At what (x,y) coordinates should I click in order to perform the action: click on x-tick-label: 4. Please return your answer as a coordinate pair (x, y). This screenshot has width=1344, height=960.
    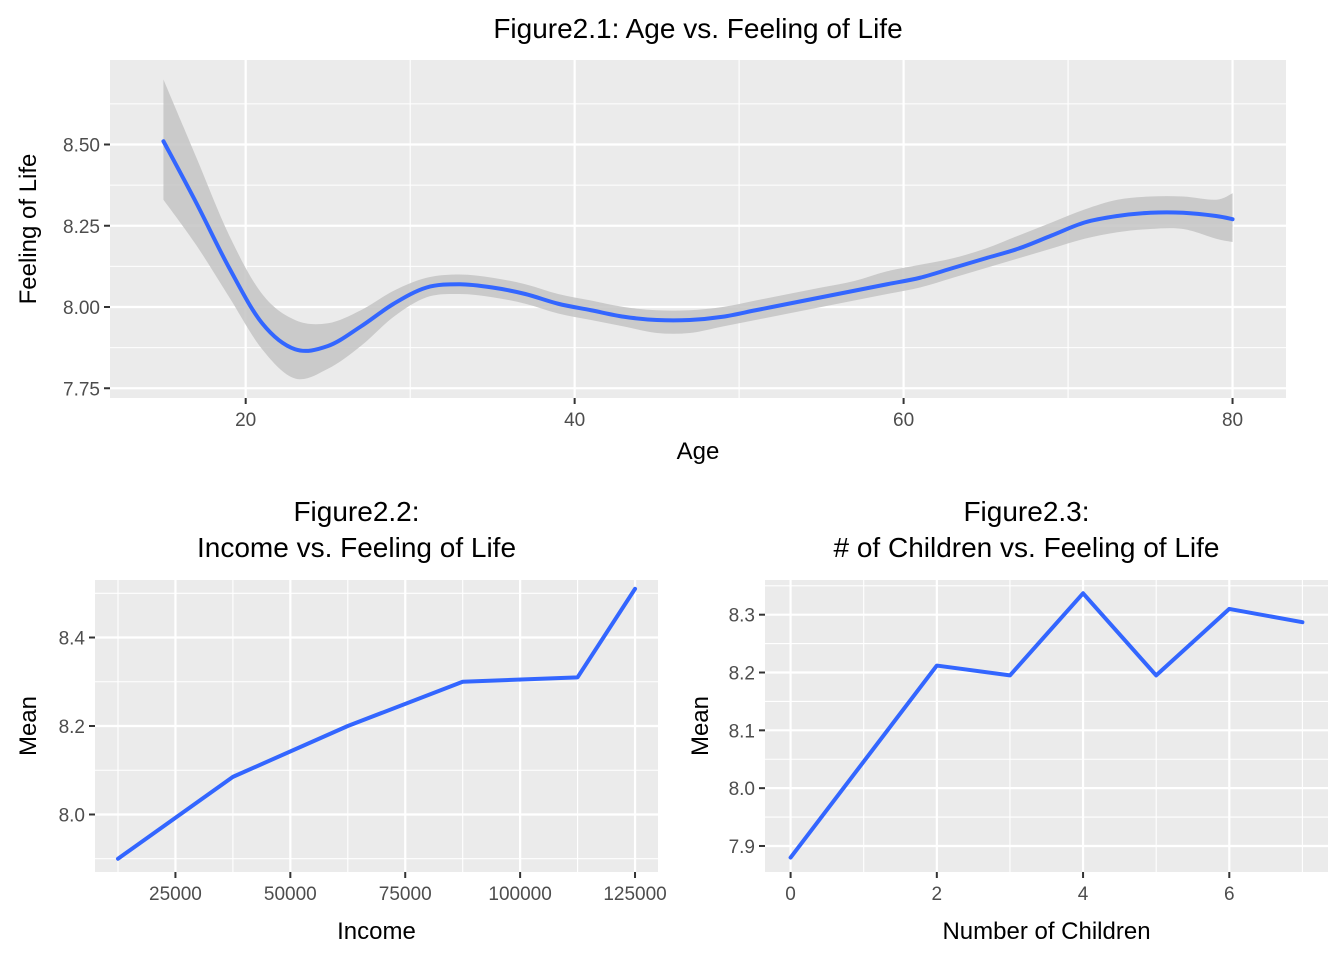
    Looking at the image, I should click on (1083, 894).